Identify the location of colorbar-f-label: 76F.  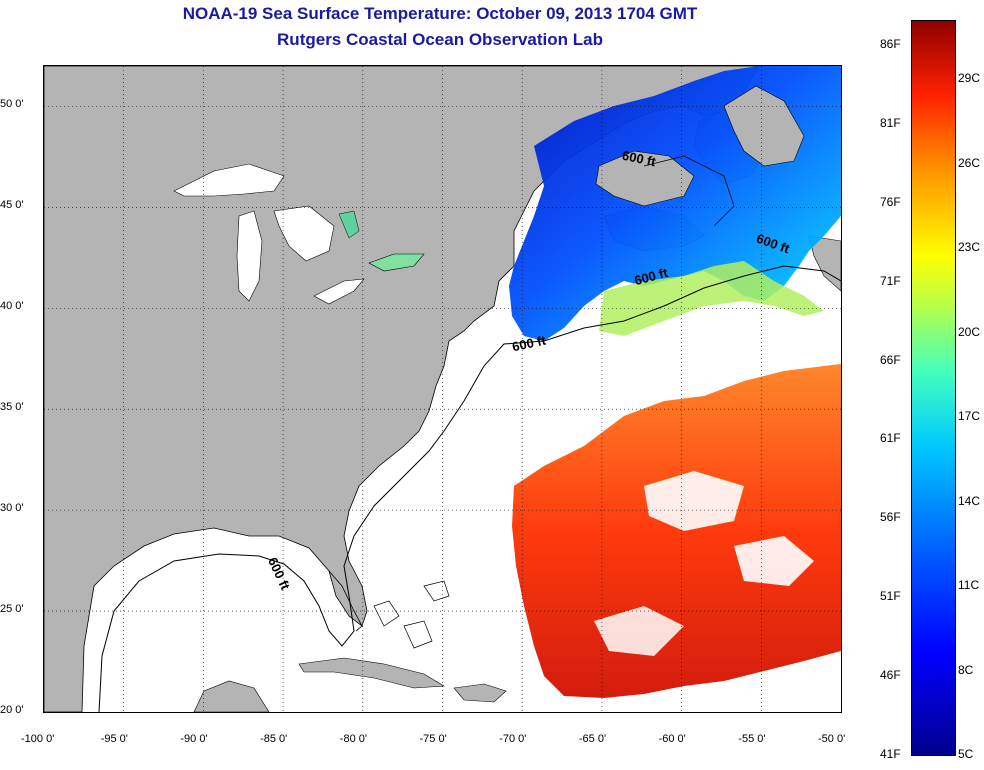
(890, 201).